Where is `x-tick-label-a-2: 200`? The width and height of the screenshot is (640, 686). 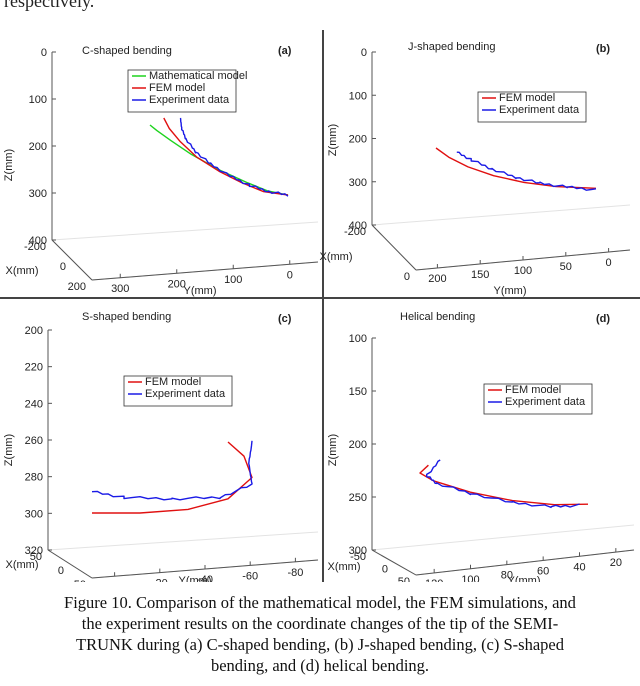 x-tick-label-a-2: 200 is located at coordinates (77, 287).